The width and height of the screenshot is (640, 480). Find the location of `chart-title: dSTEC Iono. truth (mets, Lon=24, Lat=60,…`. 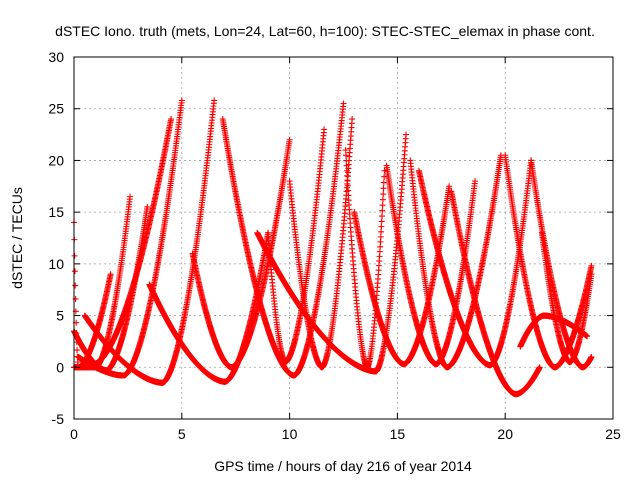

chart-title: dSTEC Iono. truth (mets, Lon=24, Lat=60,… is located at coordinates (325, 31).